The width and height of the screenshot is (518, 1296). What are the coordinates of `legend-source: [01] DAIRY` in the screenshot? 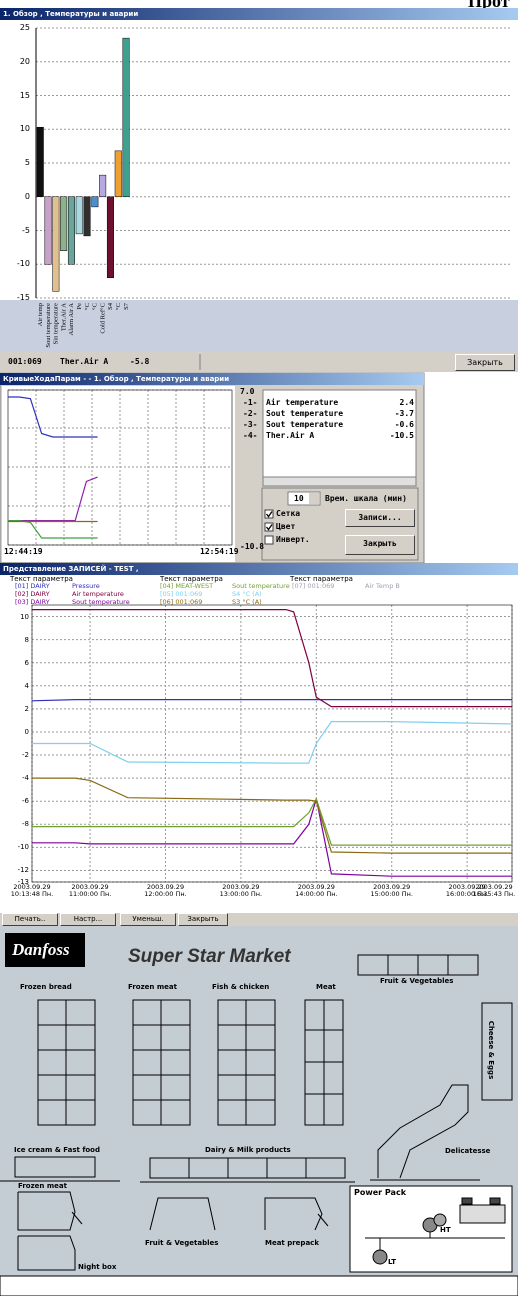 It's located at (32, 586).